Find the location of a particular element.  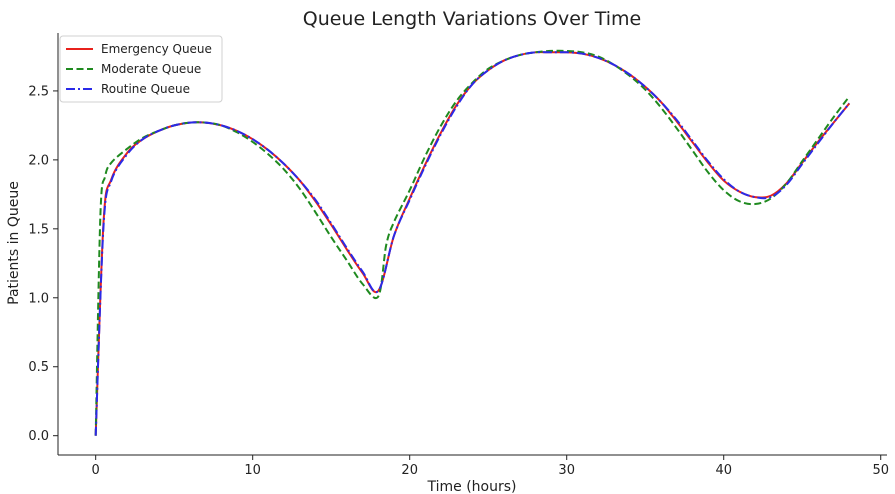

y-tick-label: 1.0 is located at coordinates (38, 298).